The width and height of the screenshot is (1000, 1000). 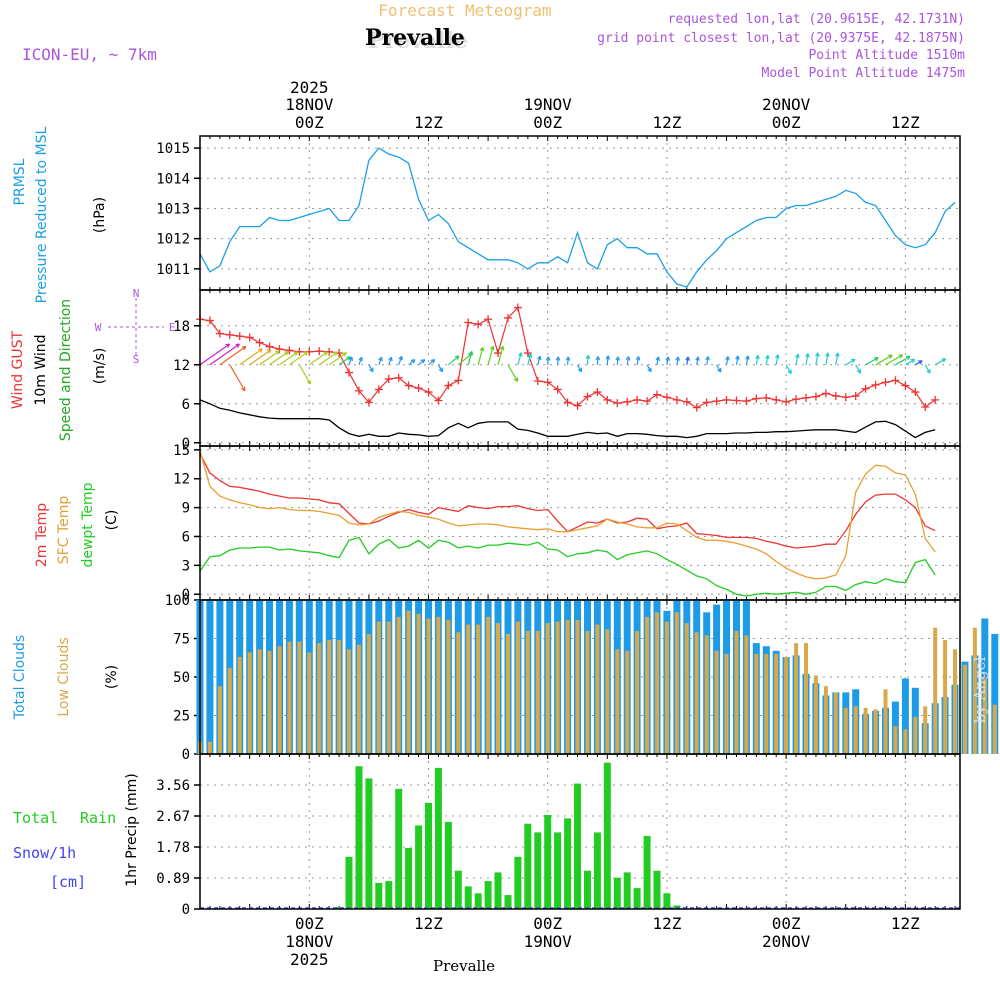 What do you see at coordinates (112, 677) in the screenshot?
I see `clouds-unit: (%)` at bounding box center [112, 677].